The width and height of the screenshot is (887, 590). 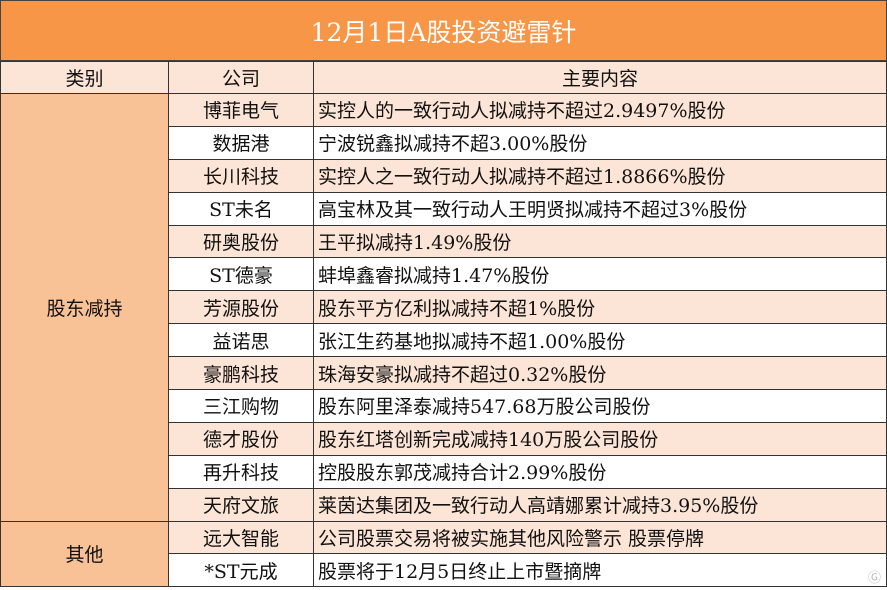 What do you see at coordinates (600, 307) in the screenshot?
I see `content-cell: 股东平方亿利拟减持不超1%股份` at bounding box center [600, 307].